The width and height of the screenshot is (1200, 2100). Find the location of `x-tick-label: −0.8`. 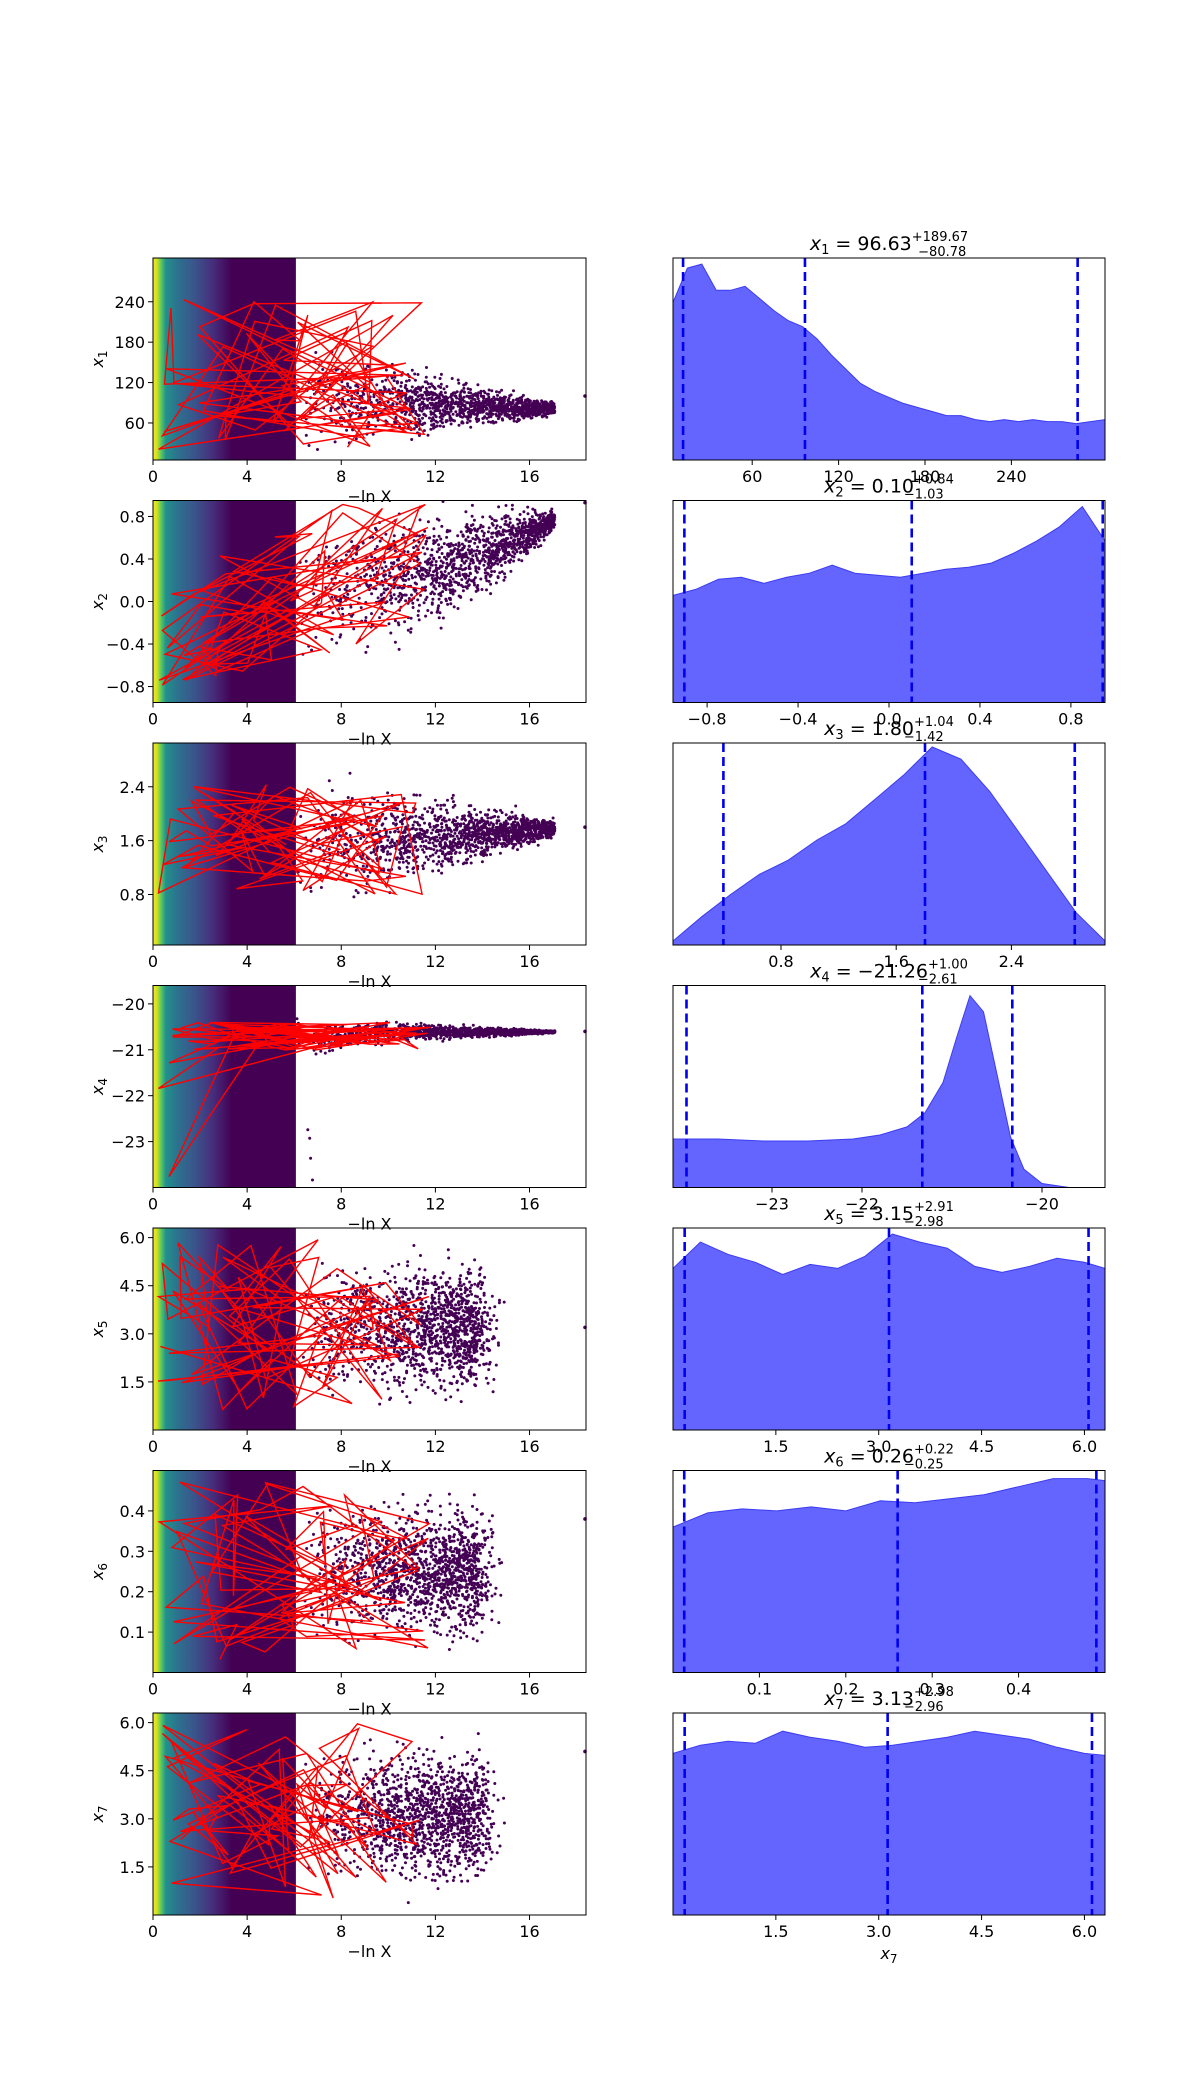

x-tick-label: −0.8 is located at coordinates (707, 719).